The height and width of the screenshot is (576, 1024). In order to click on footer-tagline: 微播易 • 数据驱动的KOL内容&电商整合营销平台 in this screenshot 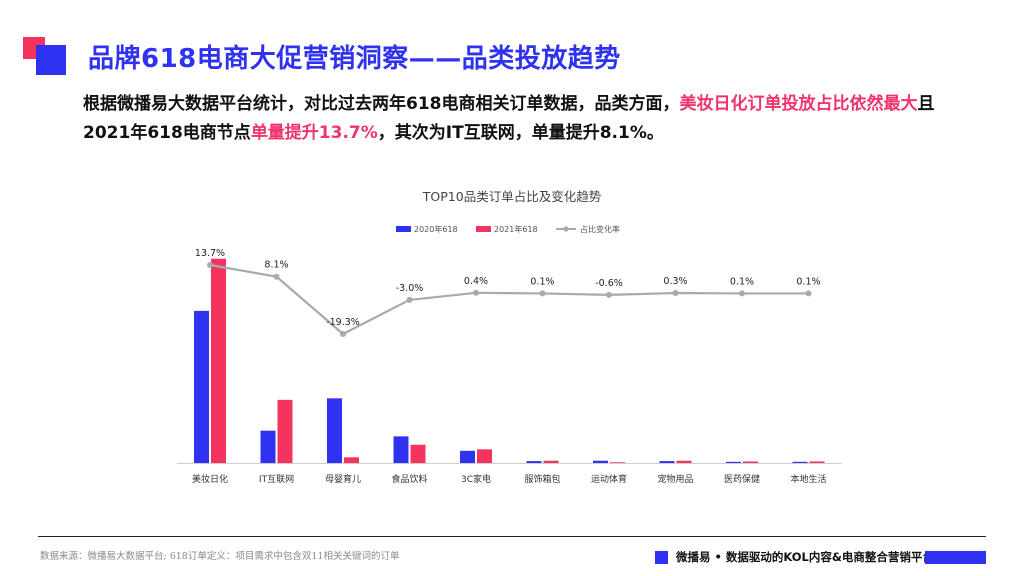, I will do `click(805, 557)`.